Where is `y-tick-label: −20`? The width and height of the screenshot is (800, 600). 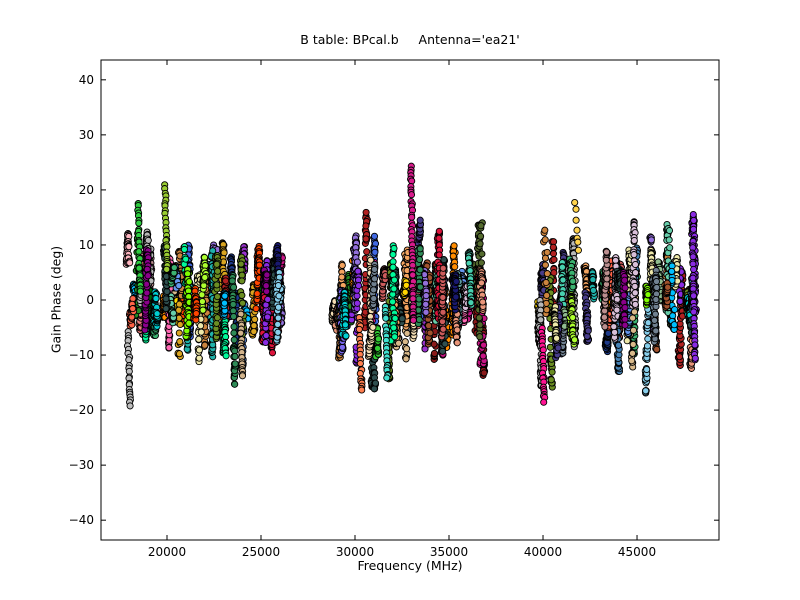 y-tick-label: −20 is located at coordinates (81, 410).